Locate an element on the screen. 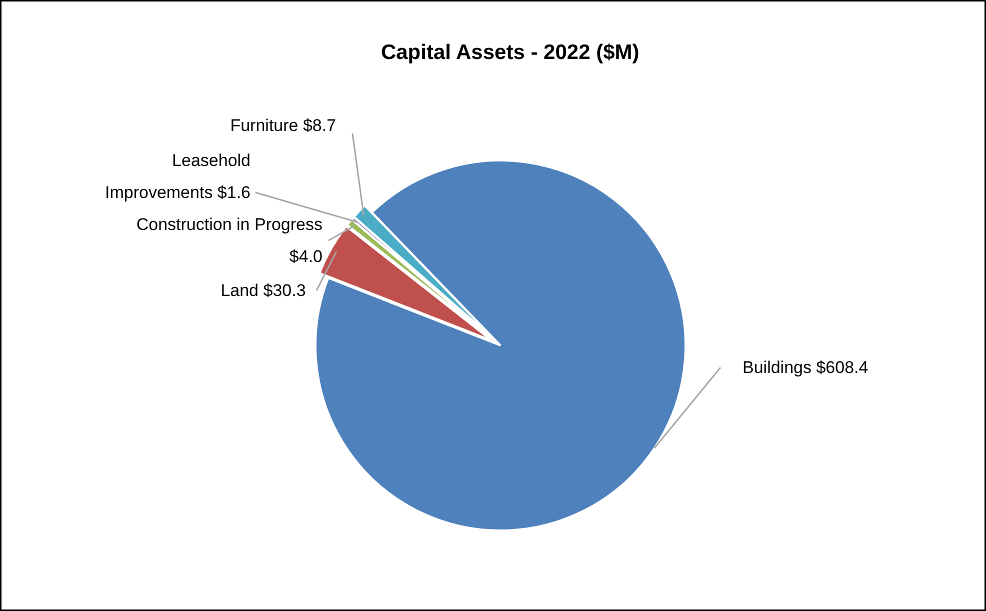 This screenshot has height=611, width=986. slice-label: Construction in Progress is located at coordinates (229, 224).